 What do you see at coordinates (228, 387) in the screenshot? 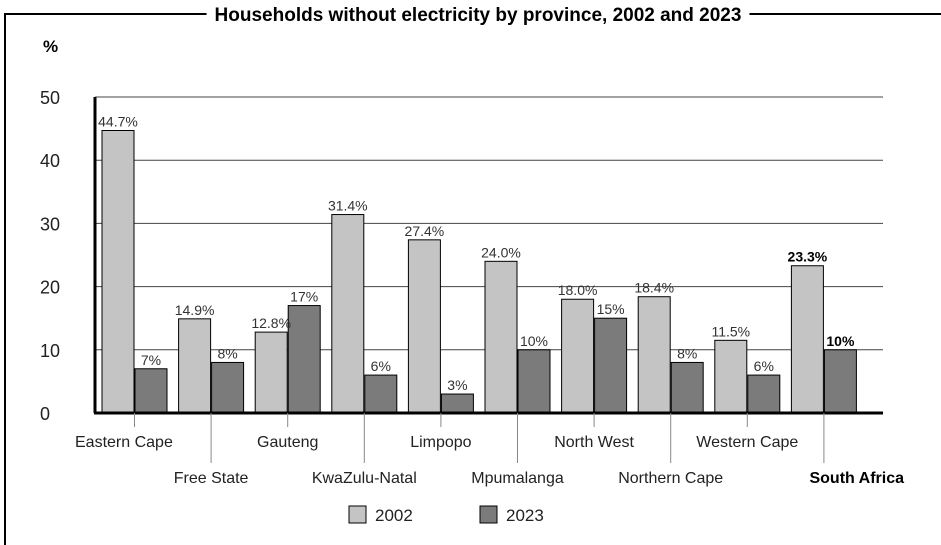
I see `bar-2023-free-state` at bounding box center [228, 387].